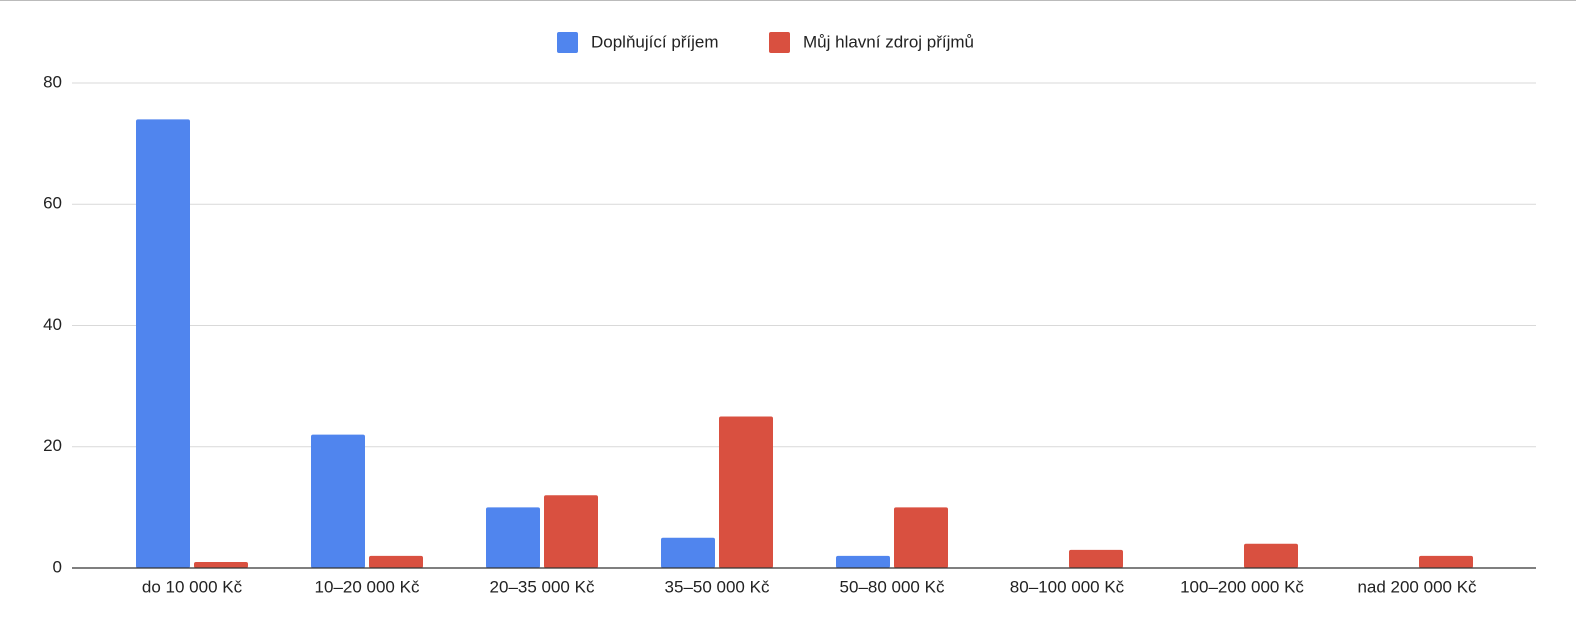 This screenshot has width=1576, height=626. Describe the element at coordinates (1067, 586) in the screenshot. I see `x-tick-label: 80–100 000 Kč` at that location.